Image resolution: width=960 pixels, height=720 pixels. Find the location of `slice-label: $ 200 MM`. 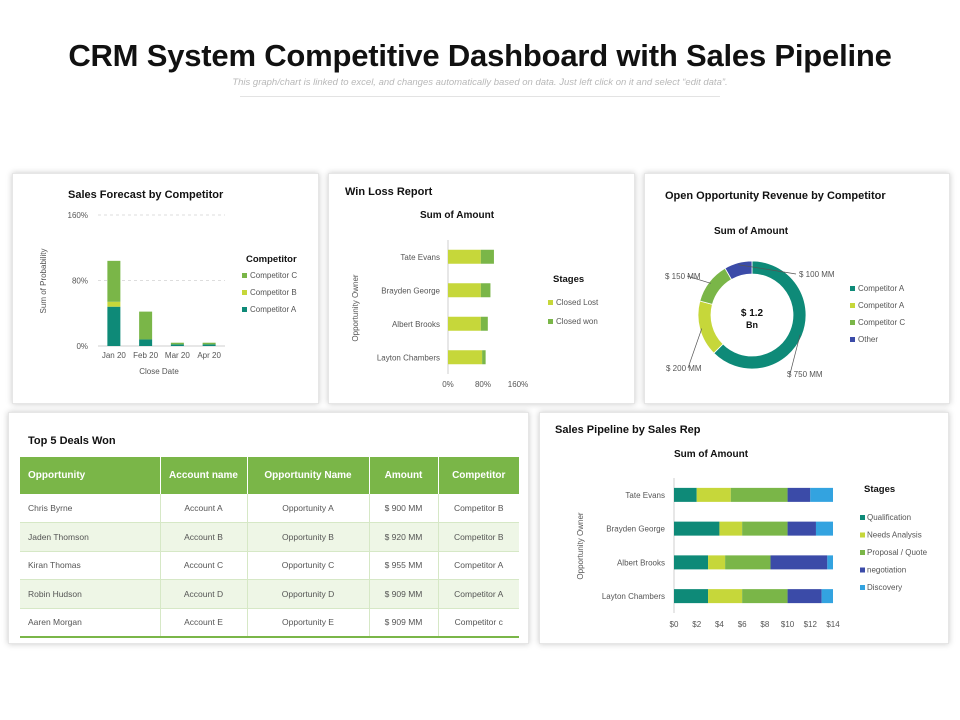

slice-label: $ 200 MM is located at coordinates (684, 368).